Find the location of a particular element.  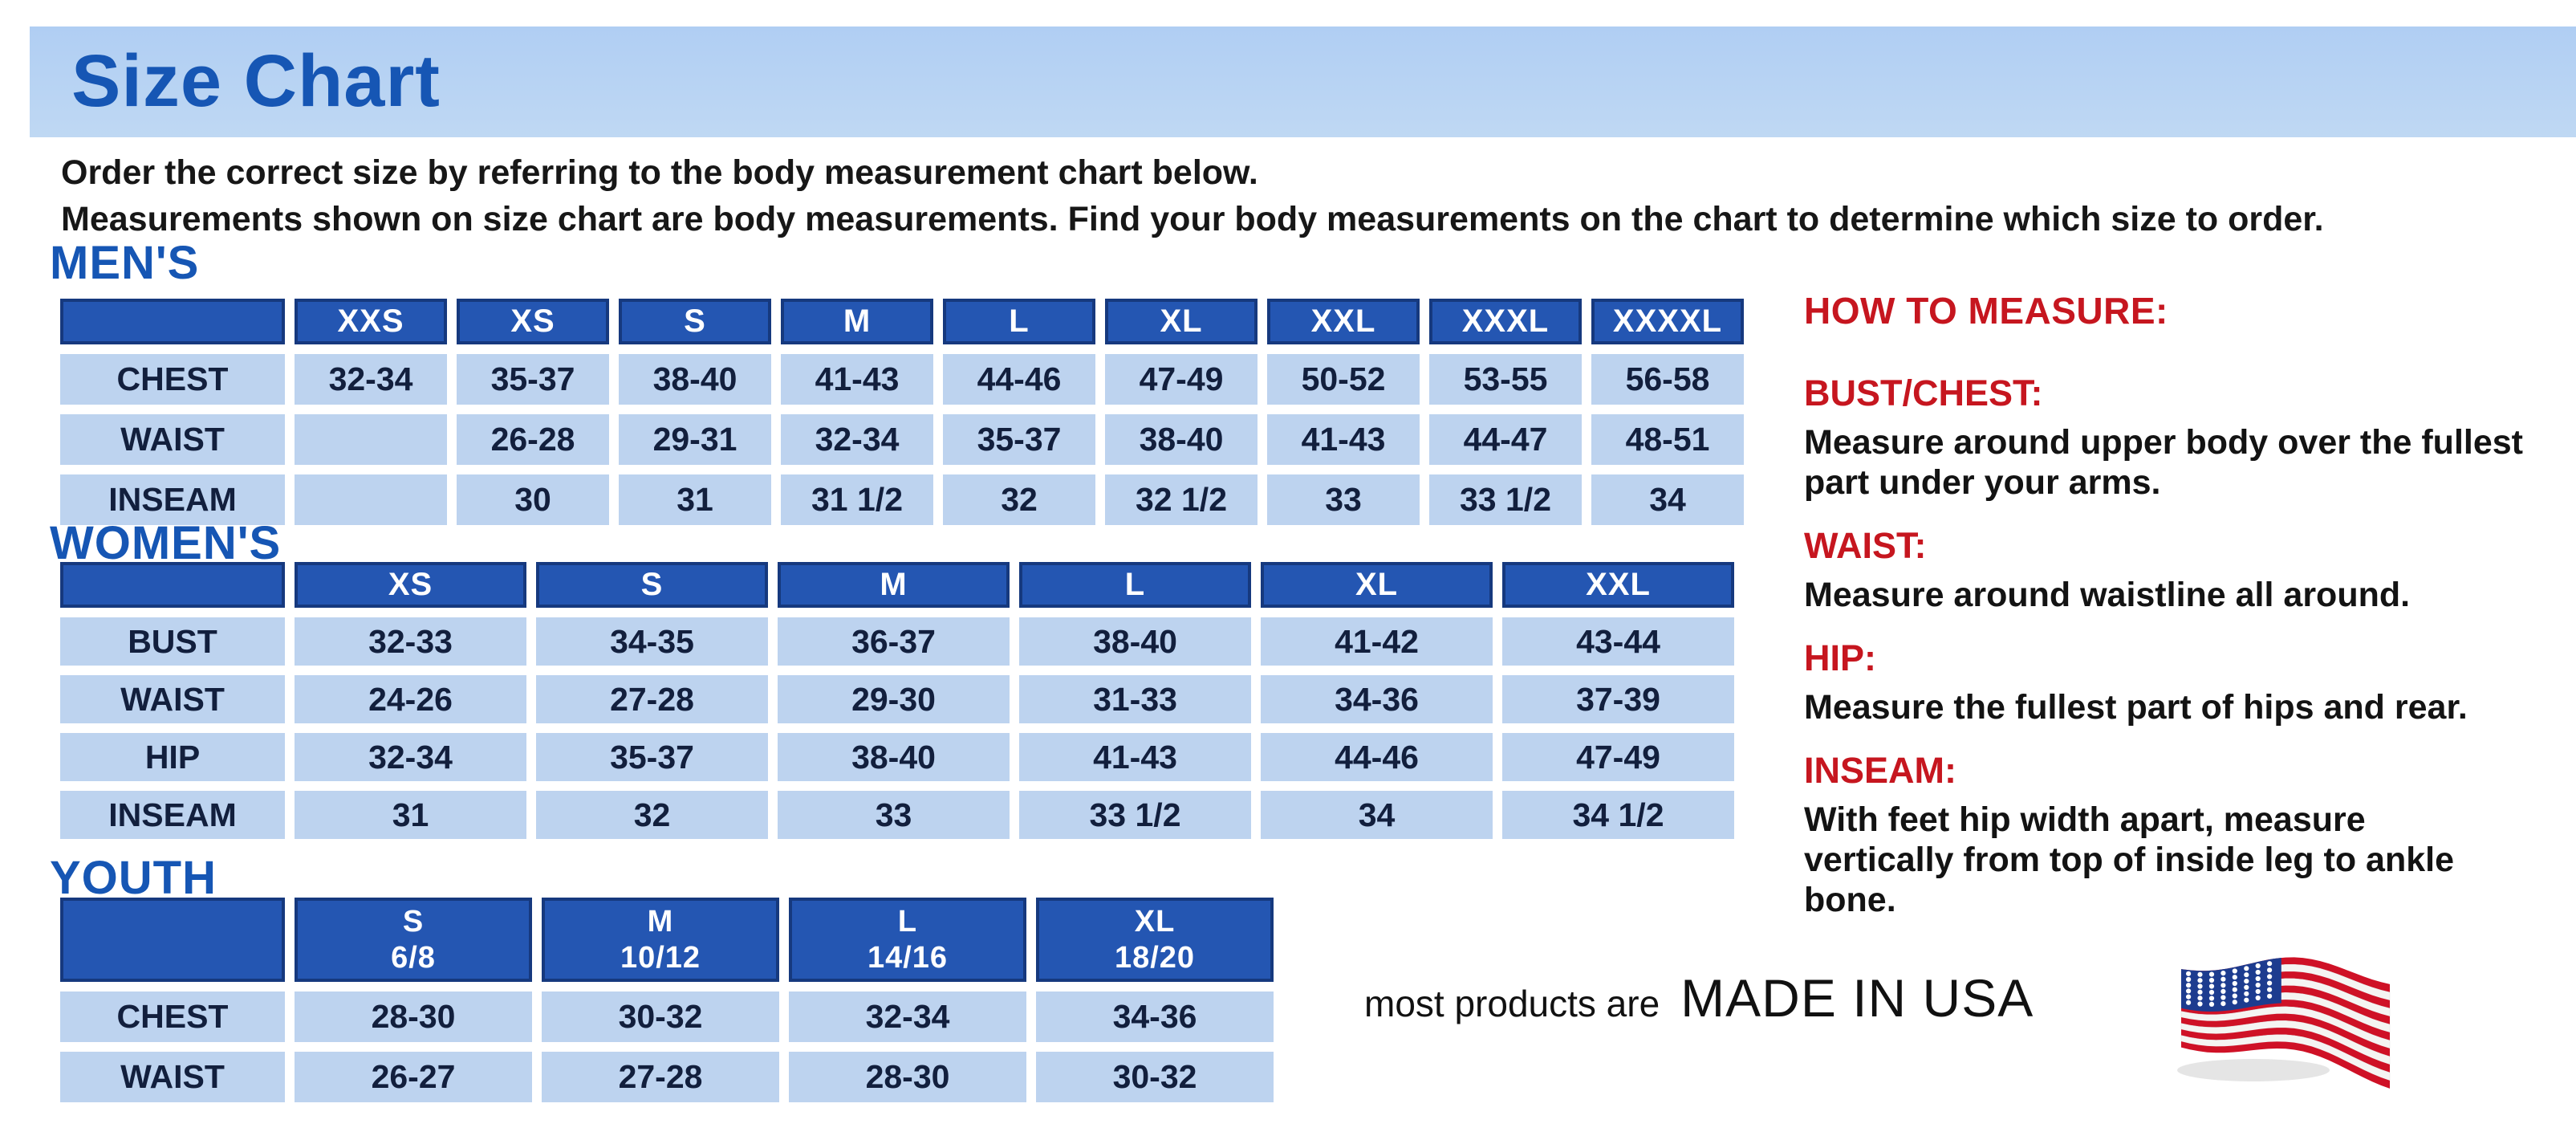

column-header: XXS is located at coordinates (371, 322).